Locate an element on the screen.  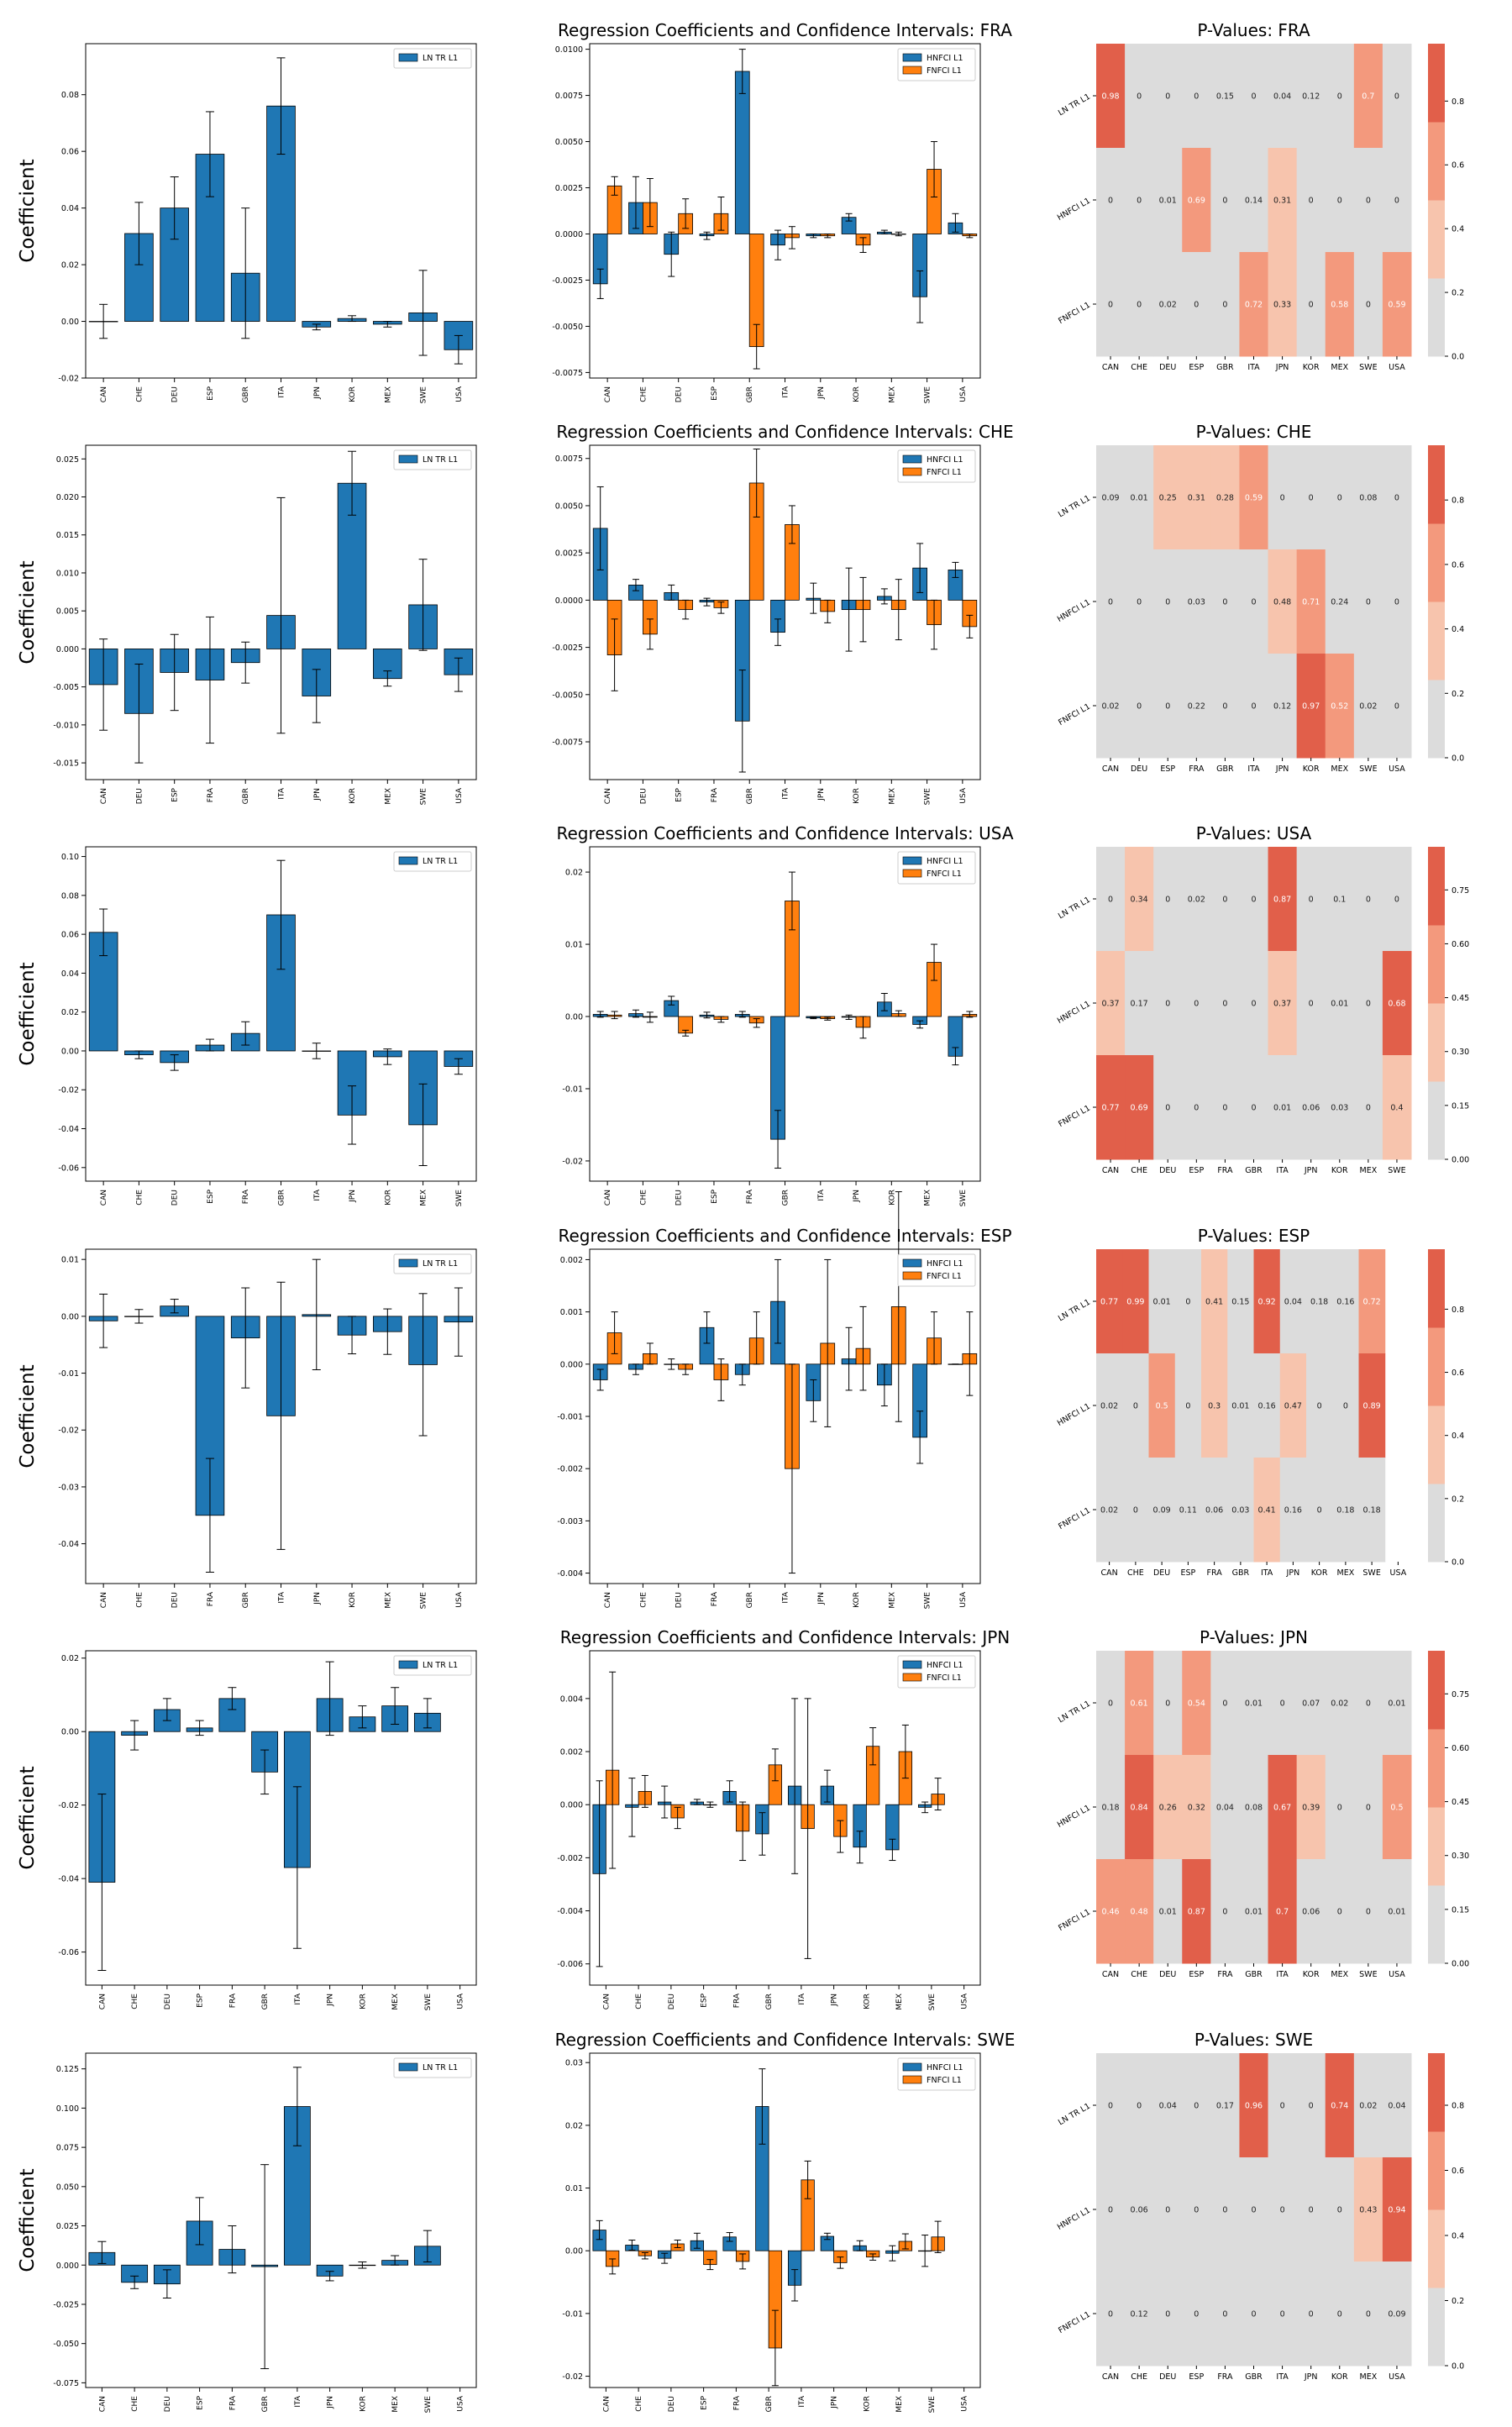
legend-label: LN TR L1 is located at coordinates (440, 58).